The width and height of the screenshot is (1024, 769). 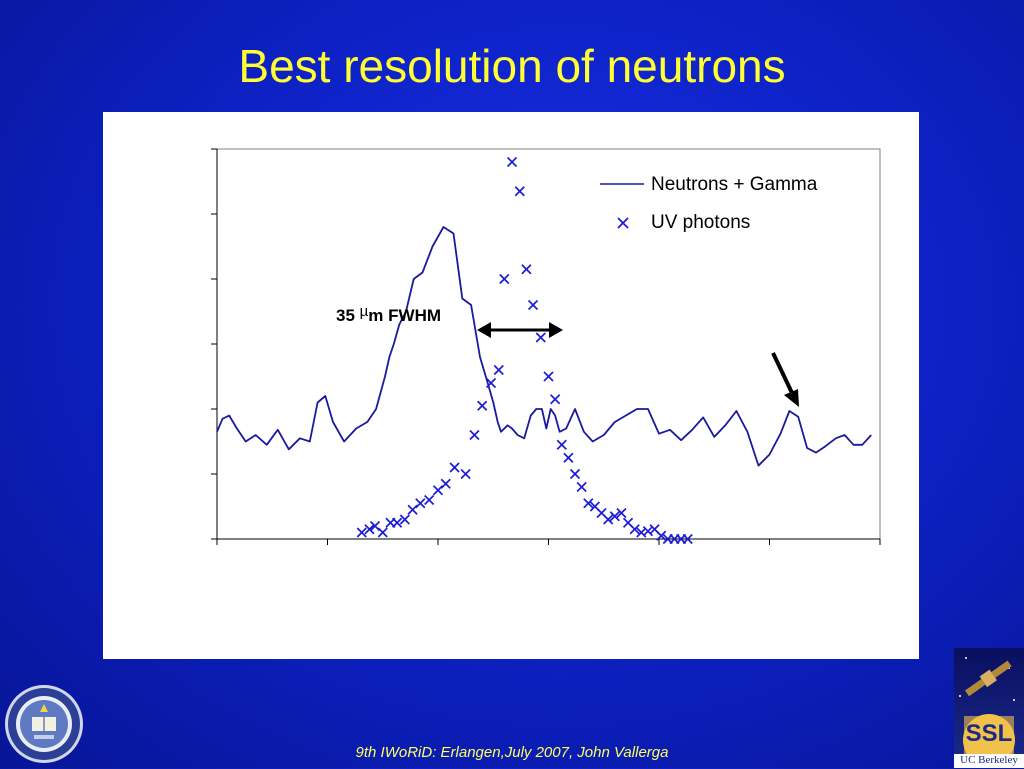 I want to click on ucberkeley-logo-text: UC Berkeley, so click(x=989, y=760).